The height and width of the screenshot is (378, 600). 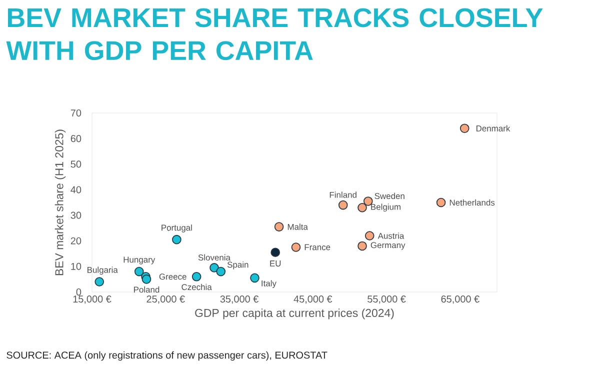 I want to click on x-tick-label: 35,000 €, so click(x=239, y=300).